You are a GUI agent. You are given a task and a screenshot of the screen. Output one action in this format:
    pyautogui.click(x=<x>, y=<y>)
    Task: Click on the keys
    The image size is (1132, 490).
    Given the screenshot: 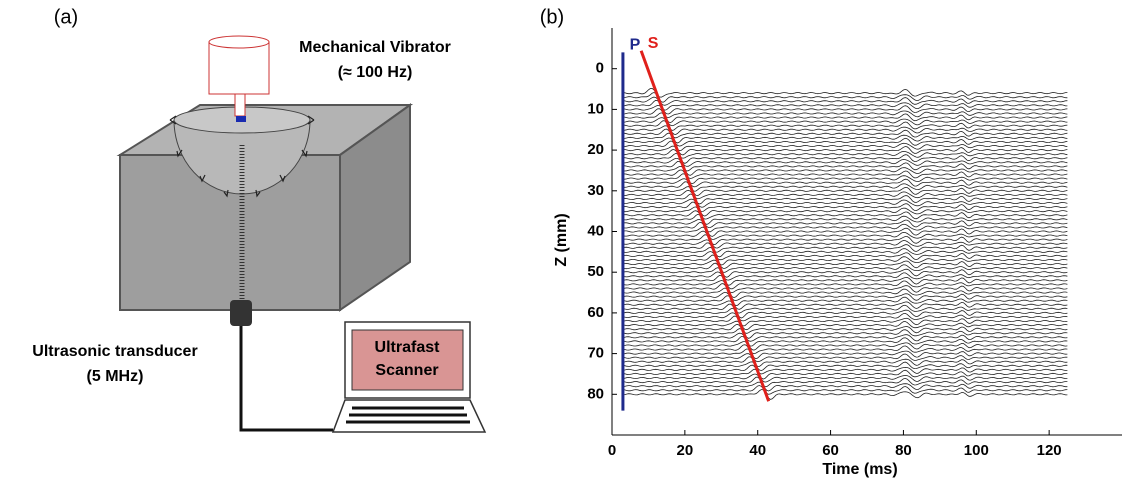 What is the action you would take?
    pyautogui.click(x=408, y=415)
    